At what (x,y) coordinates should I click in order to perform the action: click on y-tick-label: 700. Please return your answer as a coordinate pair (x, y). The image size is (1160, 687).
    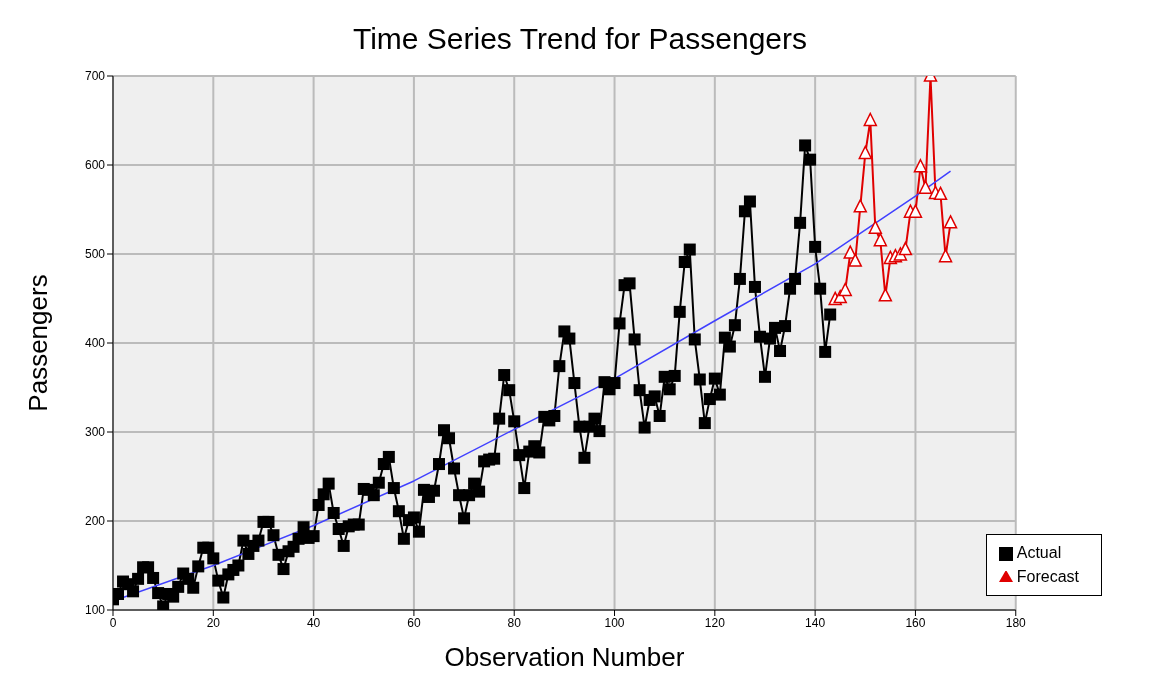
    Looking at the image, I should click on (95, 76).